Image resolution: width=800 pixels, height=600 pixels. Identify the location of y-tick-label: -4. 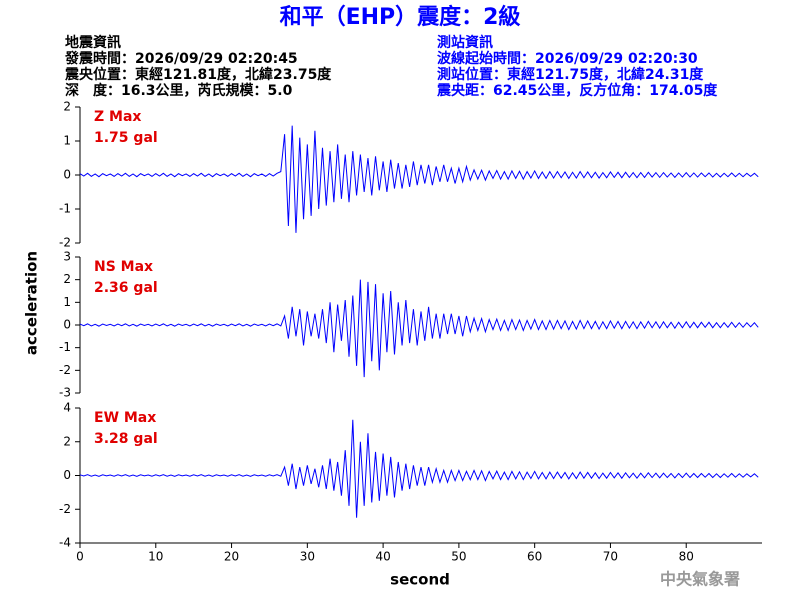
(65, 543).